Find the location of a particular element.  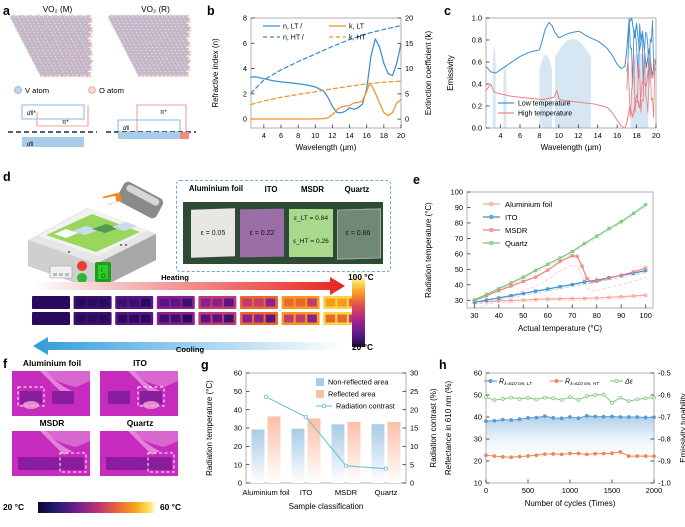

svg-text: n, LT / is located at coordinates (292, 27).